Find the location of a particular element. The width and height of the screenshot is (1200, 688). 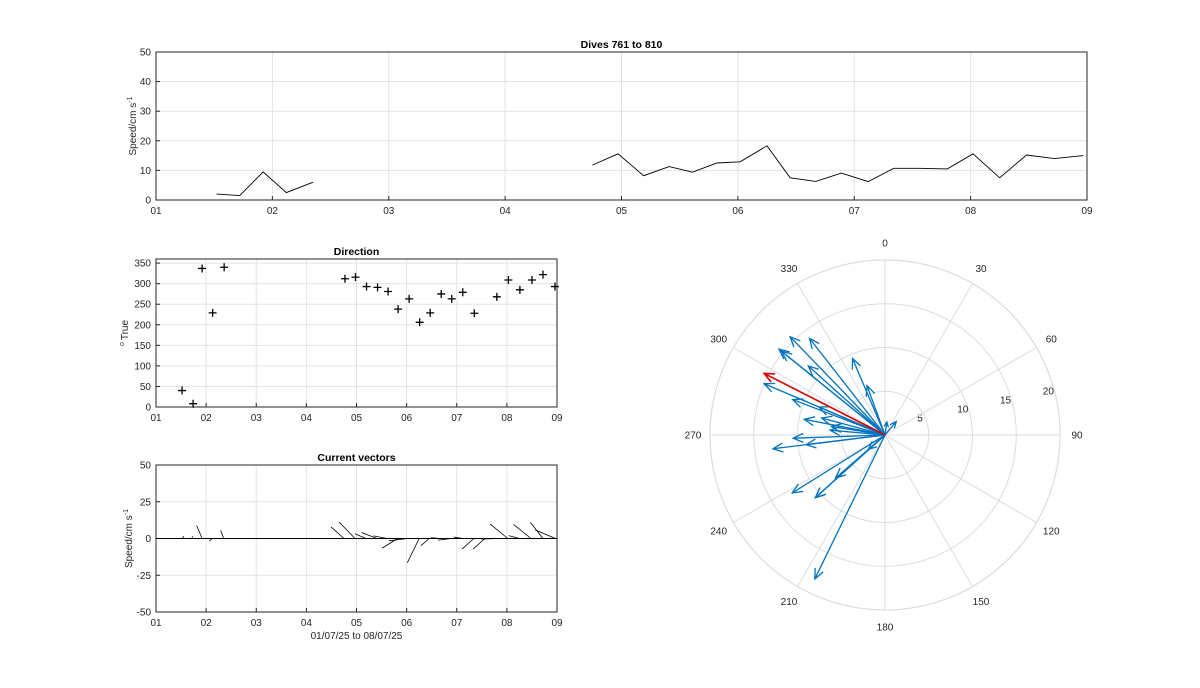

polar-angle-label: 300 is located at coordinates (718, 340).